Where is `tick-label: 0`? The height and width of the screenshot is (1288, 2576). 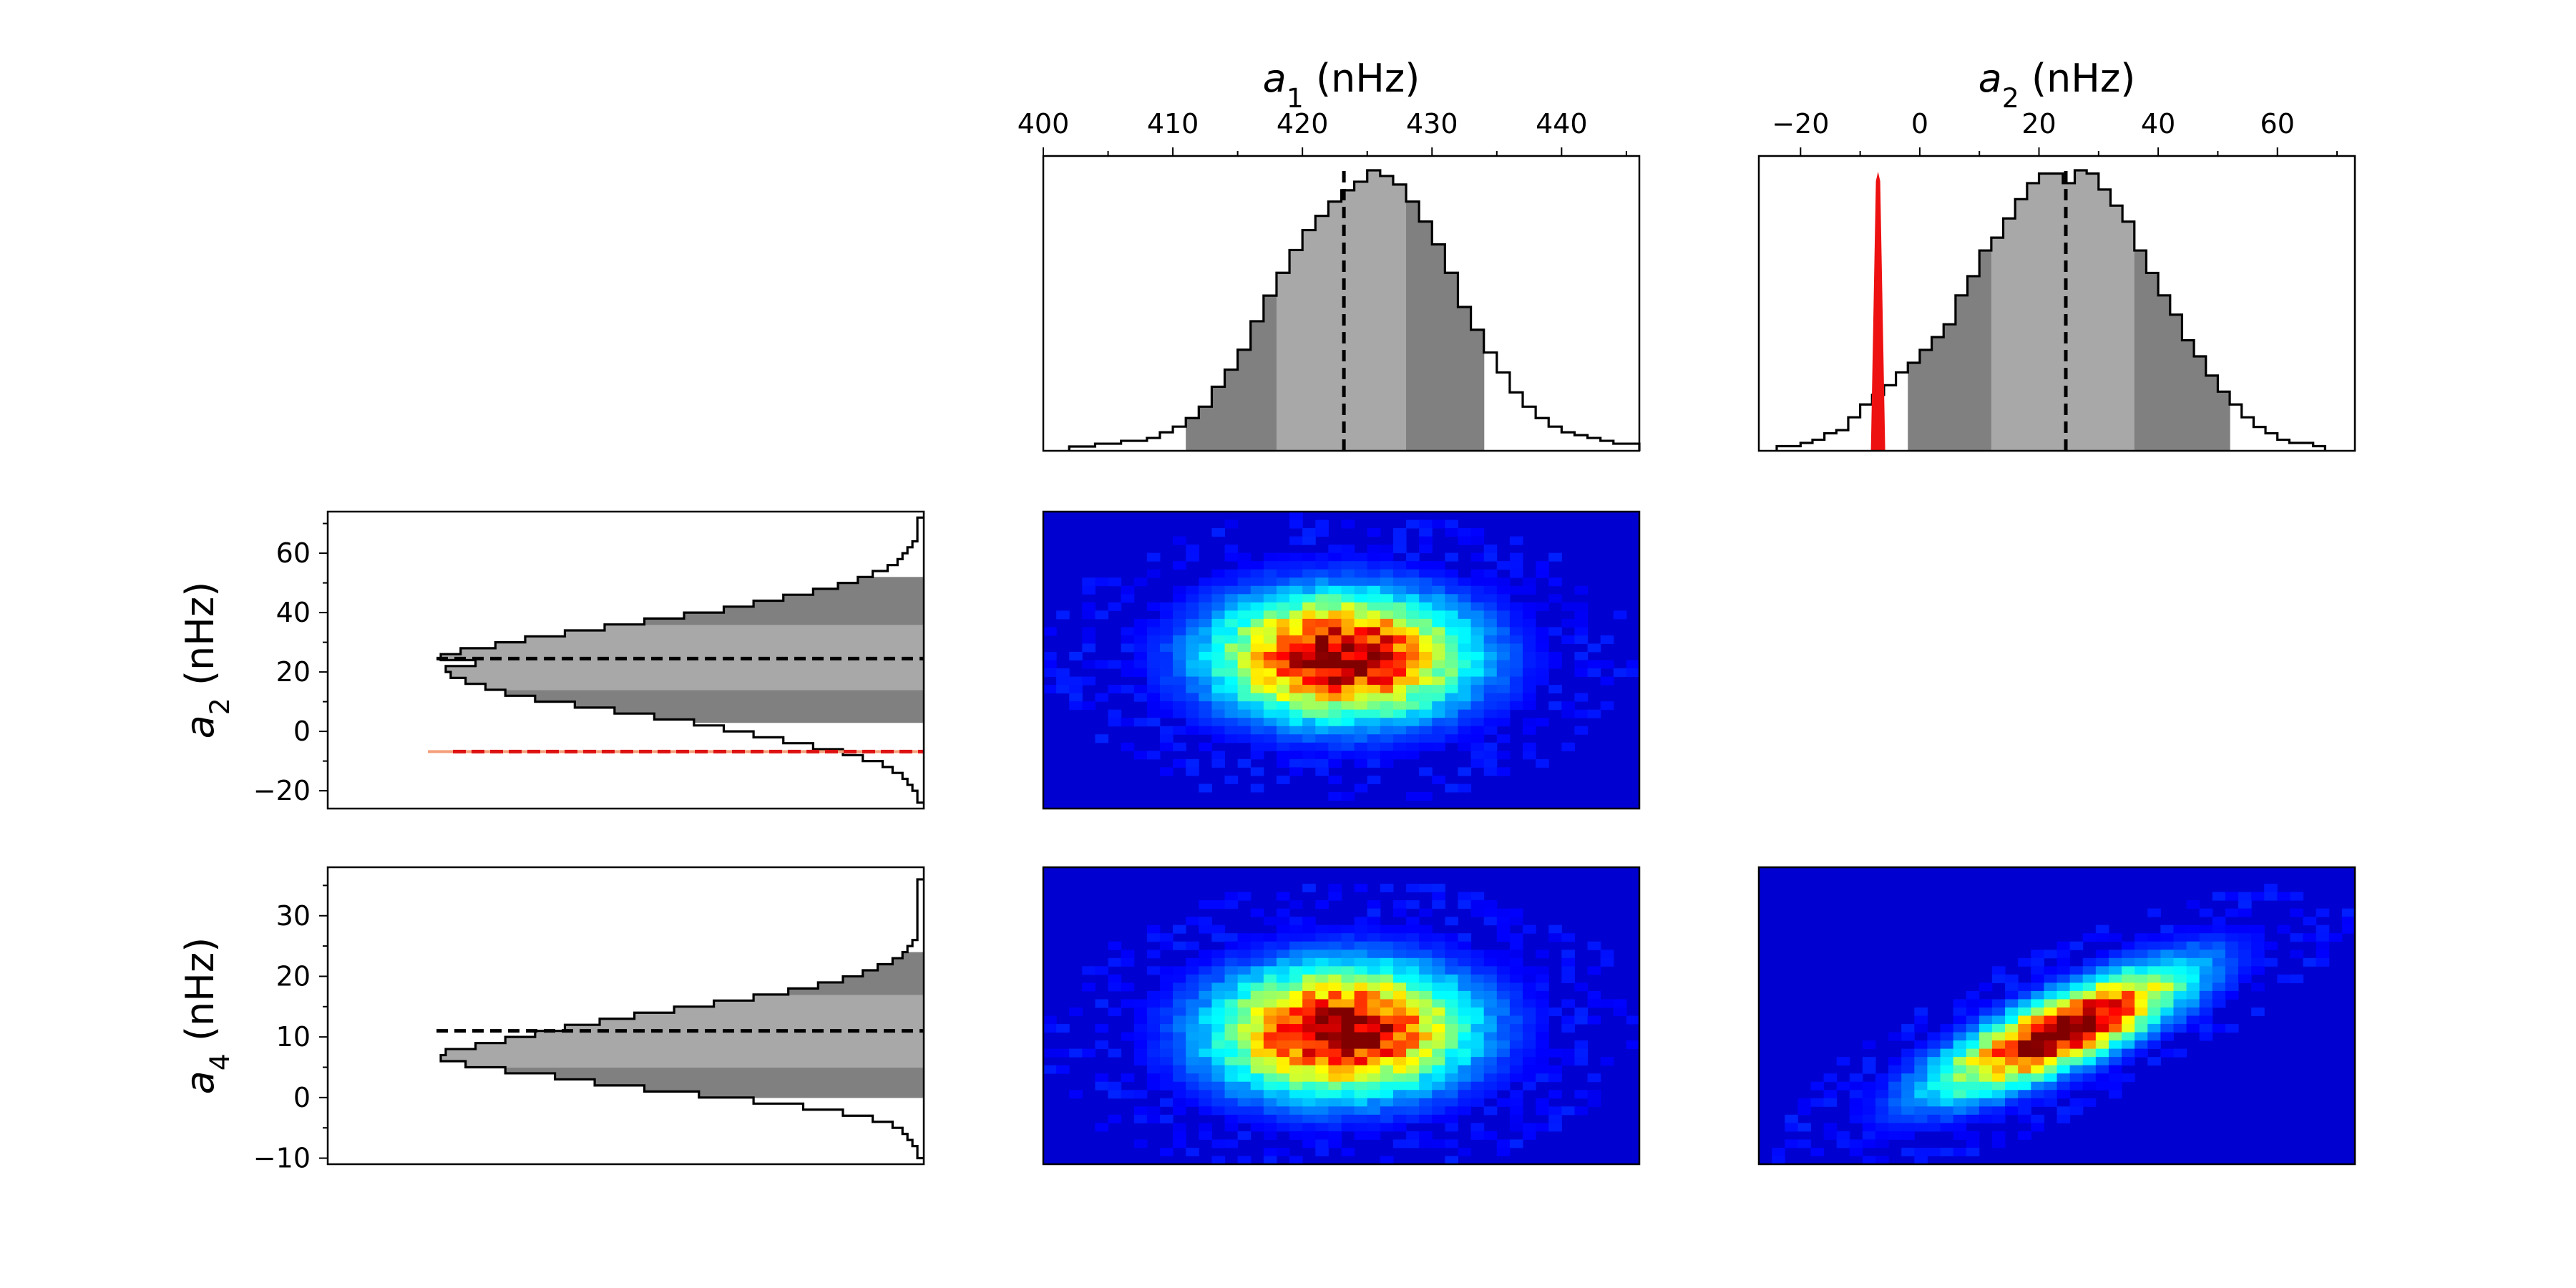 tick-label: 0 is located at coordinates (302, 1097).